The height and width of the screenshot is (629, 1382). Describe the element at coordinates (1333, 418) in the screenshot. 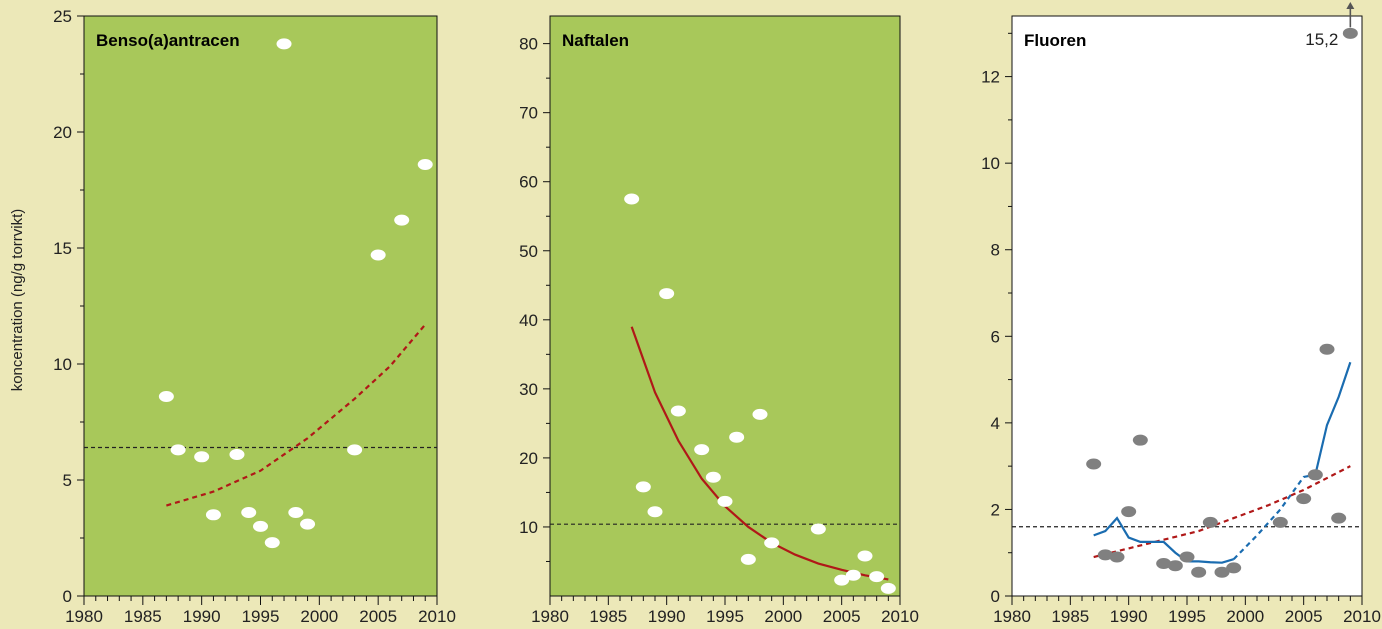

I see `smooth-line-solid-end` at that location.